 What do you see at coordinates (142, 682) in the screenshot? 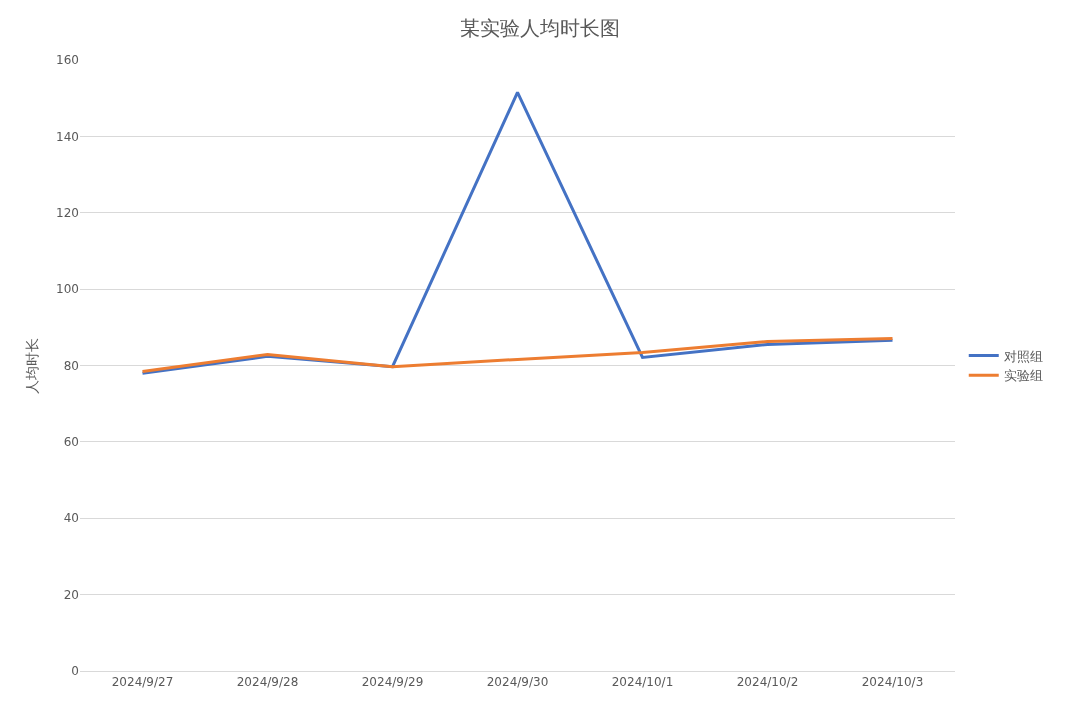
I see `x-tick-label: 2024/9/27` at bounding box center [142, 682].